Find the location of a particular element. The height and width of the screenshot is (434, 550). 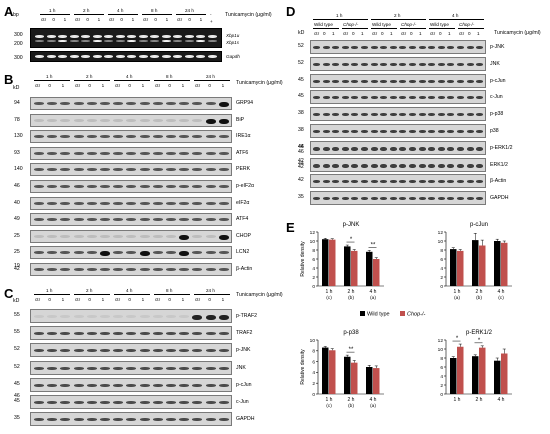

b-protein-4: PERK is located at coordinates (243, 169).